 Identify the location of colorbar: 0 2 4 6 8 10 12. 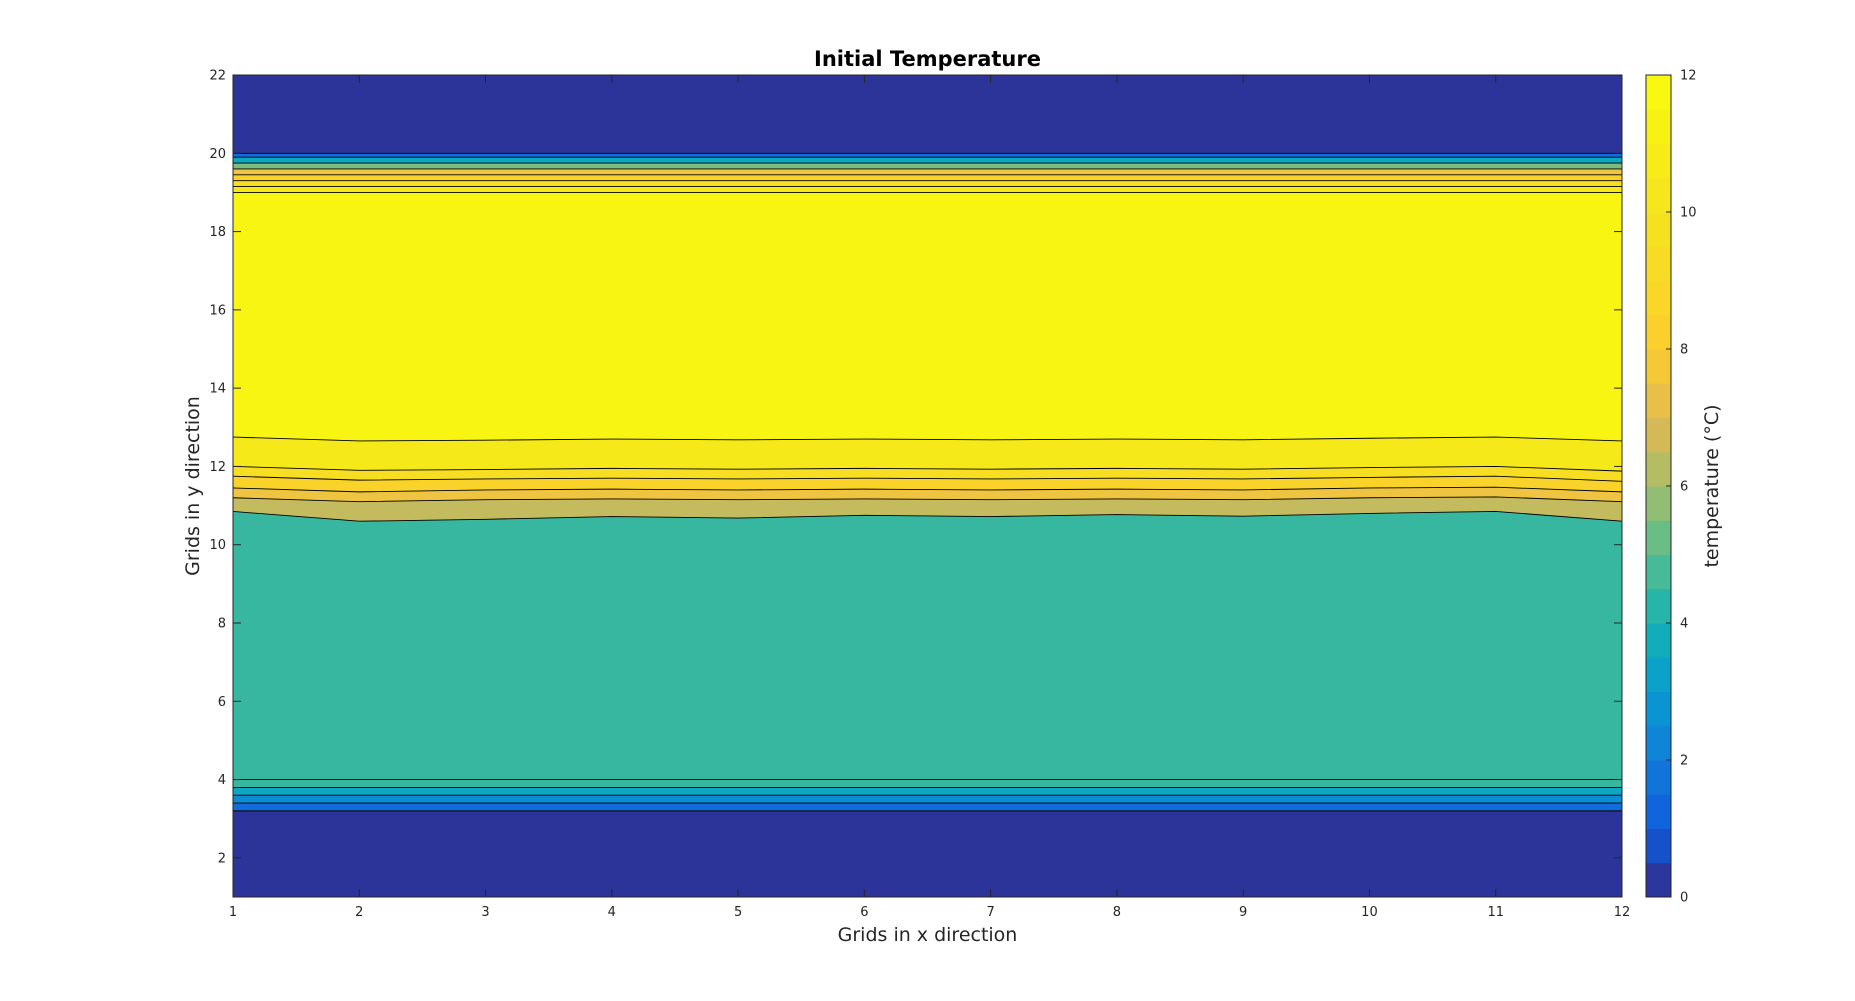
(1671, 487).